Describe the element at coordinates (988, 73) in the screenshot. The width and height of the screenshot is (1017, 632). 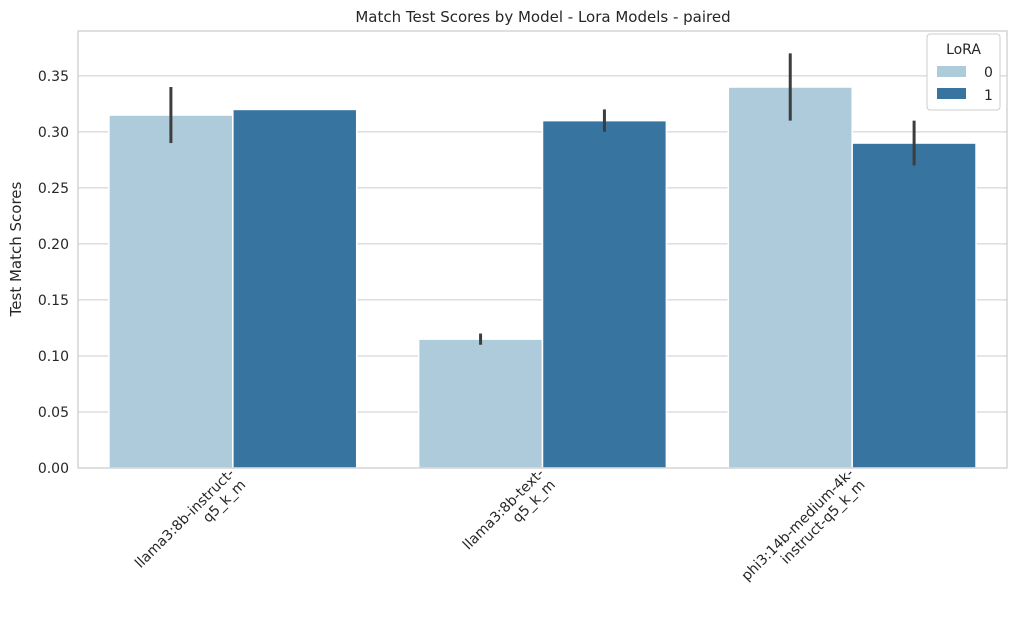
I see `legend-label-lora-0: 0` at that location.